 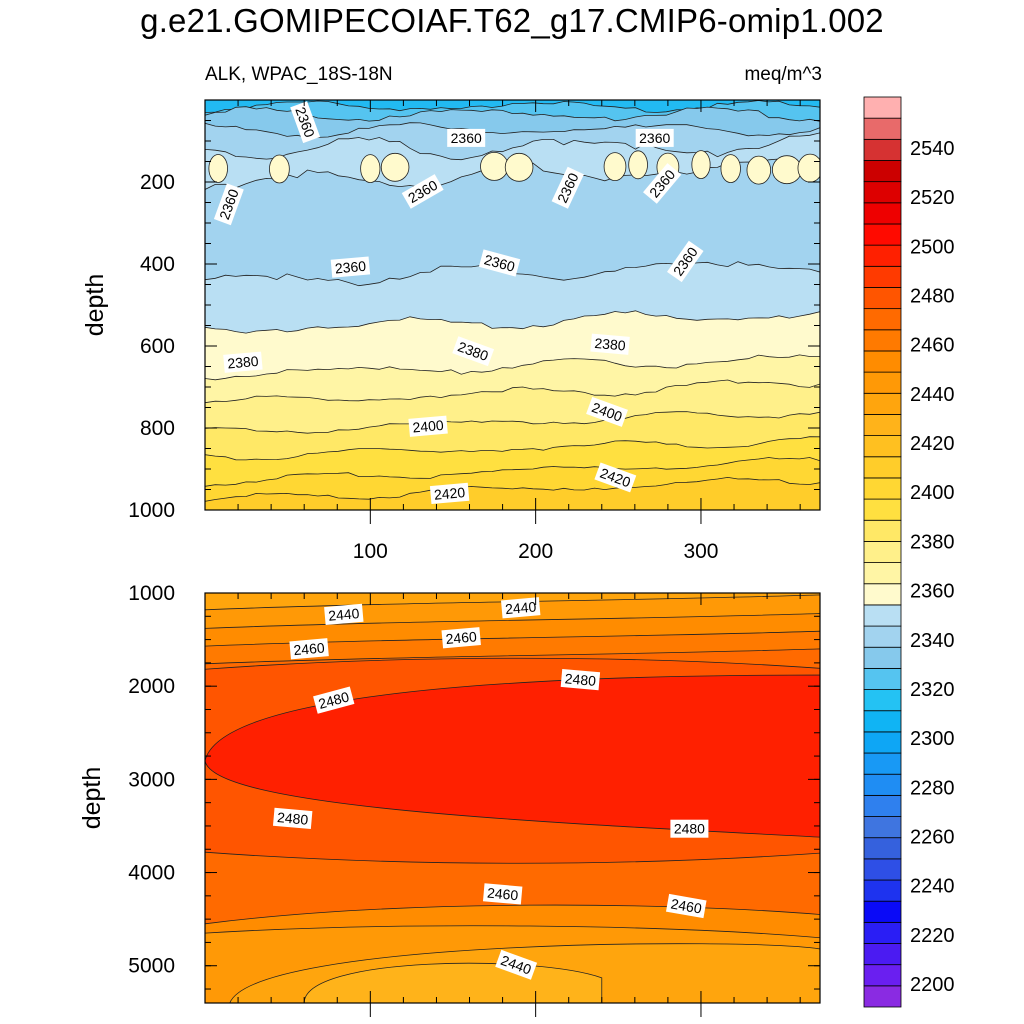 What do you see at coordinates (932, 542) in the screenshot?
I see `colorbar-tick-label: 2380` at bounding box center [932, 542].